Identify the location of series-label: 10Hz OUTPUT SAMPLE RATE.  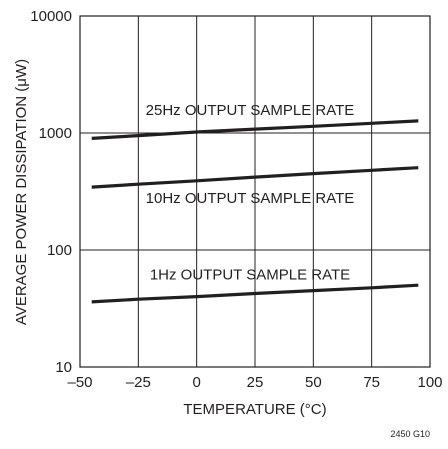
(250, 198).